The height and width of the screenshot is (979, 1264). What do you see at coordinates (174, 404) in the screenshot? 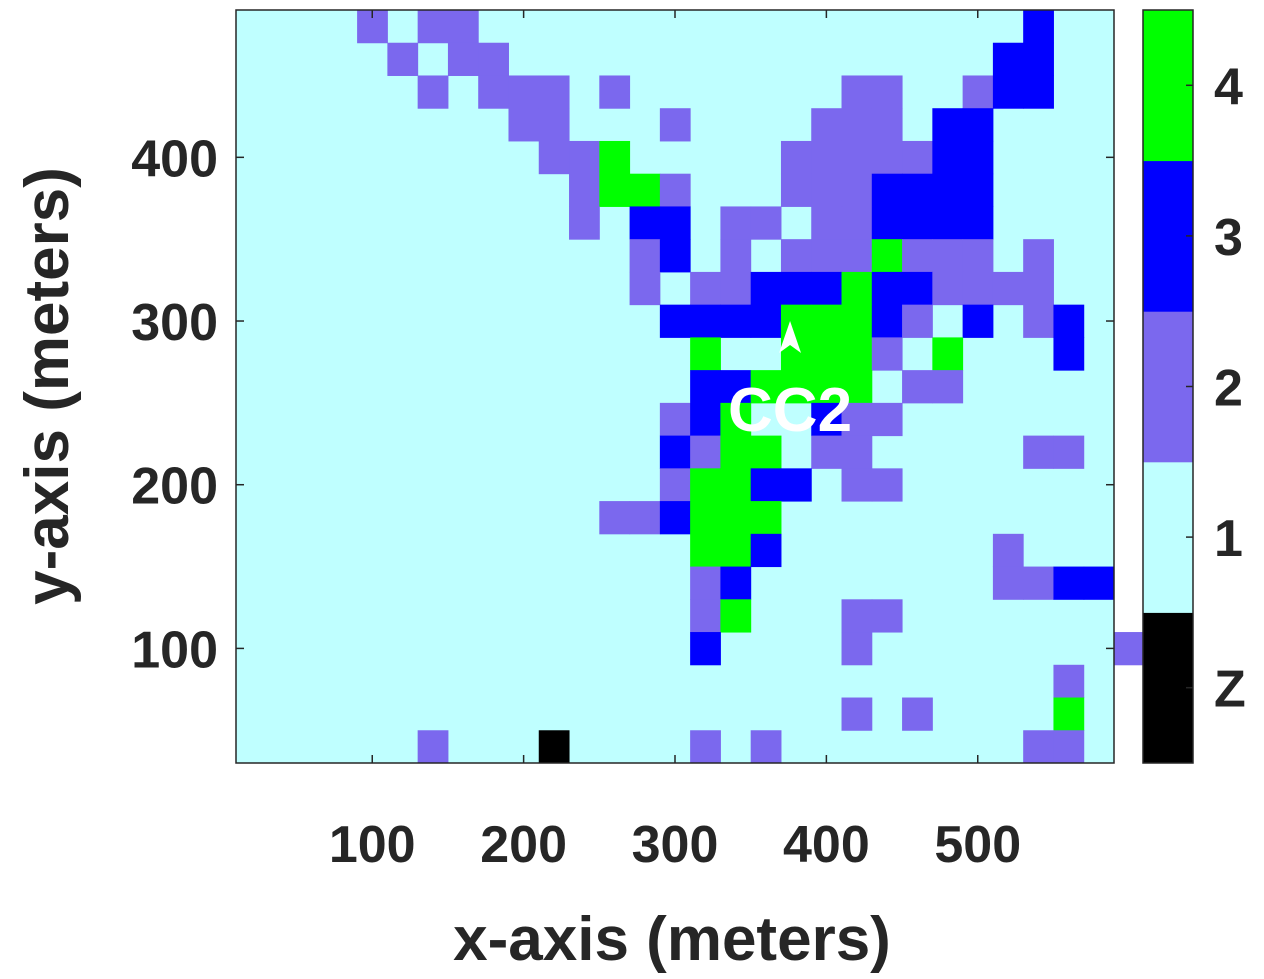
I see `y-tick-labels: 100 200 300 400` at bounding box center [174, 404].